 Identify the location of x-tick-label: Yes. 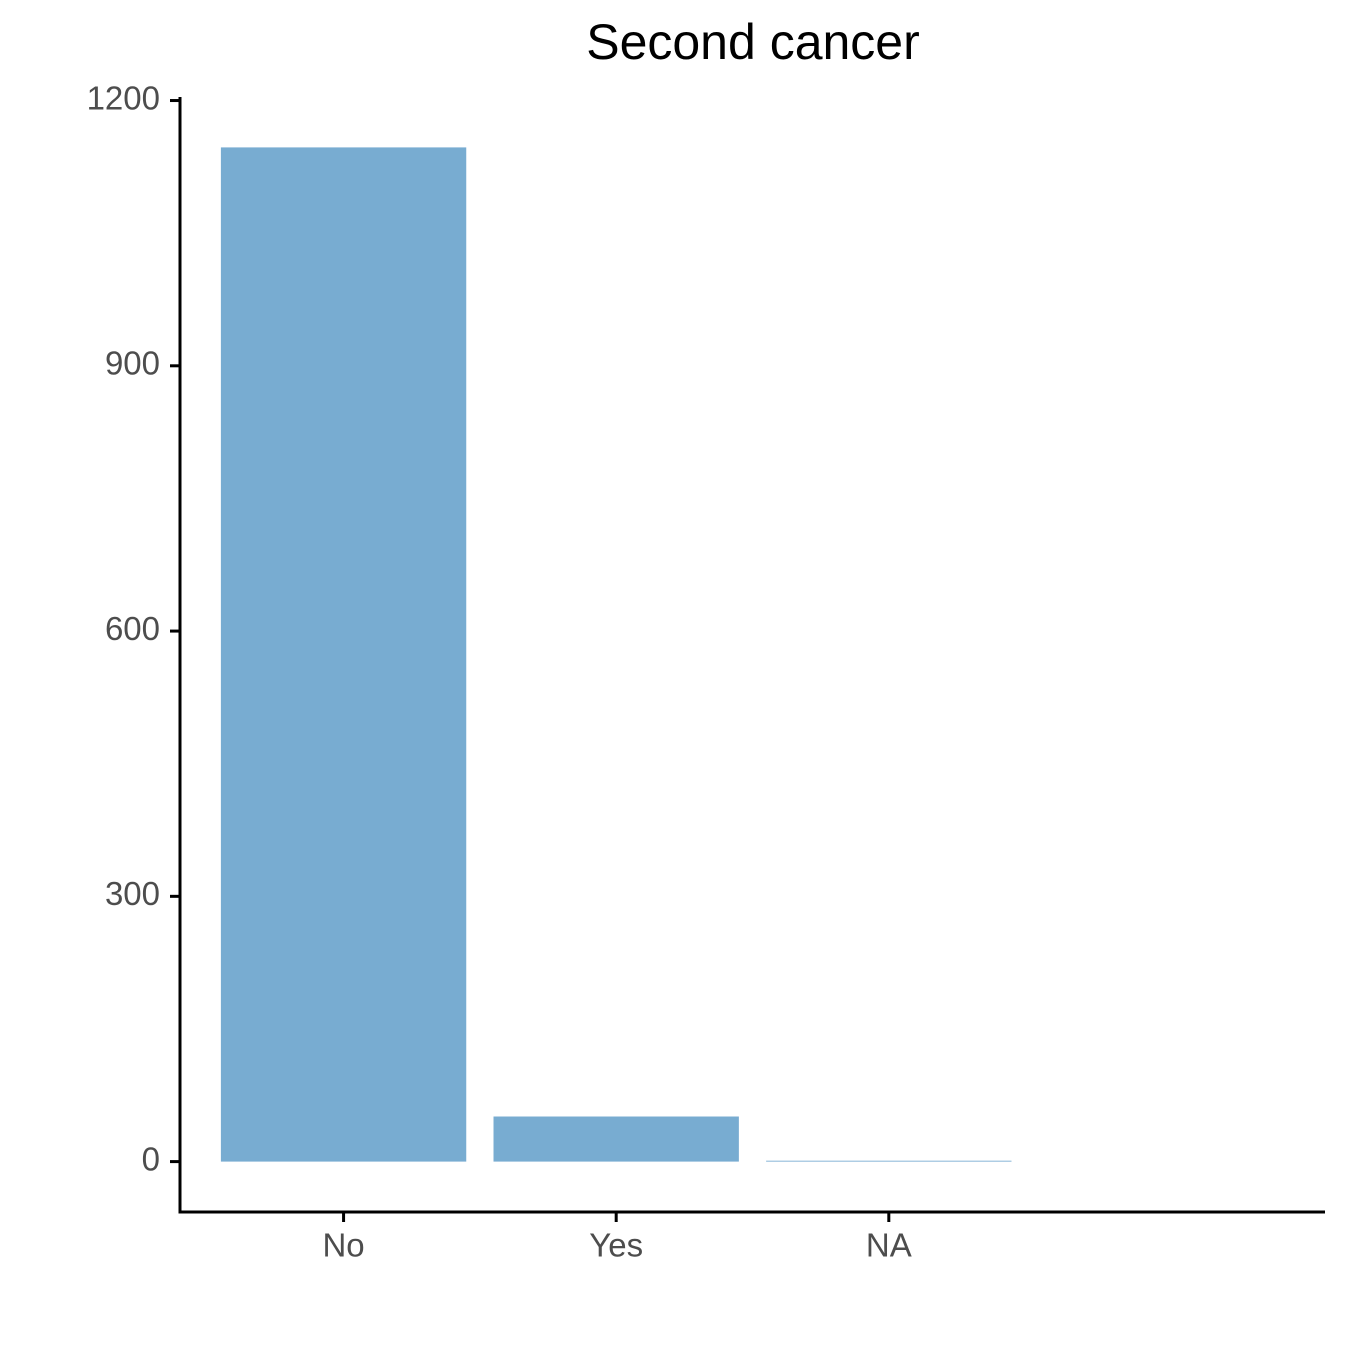
(616, 1245).